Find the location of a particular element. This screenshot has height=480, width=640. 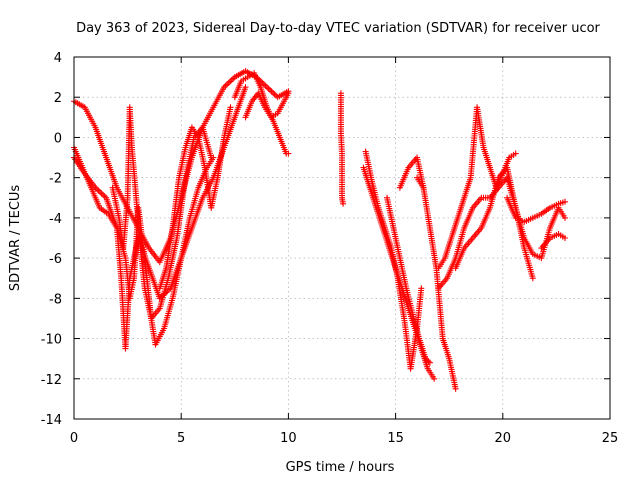

y-tick-label: -14 is located at coordinates (51, 420).